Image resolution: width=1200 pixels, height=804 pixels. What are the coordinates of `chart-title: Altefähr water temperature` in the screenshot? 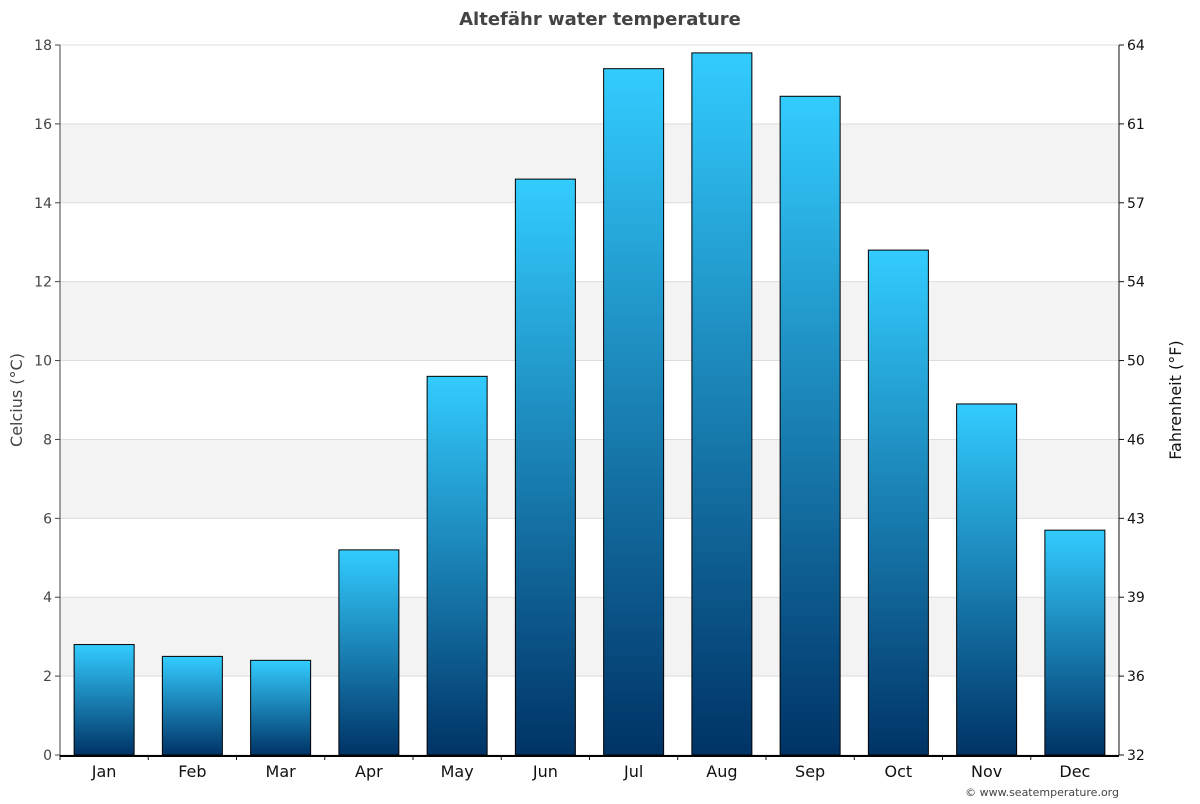 It's located at (600, 19).